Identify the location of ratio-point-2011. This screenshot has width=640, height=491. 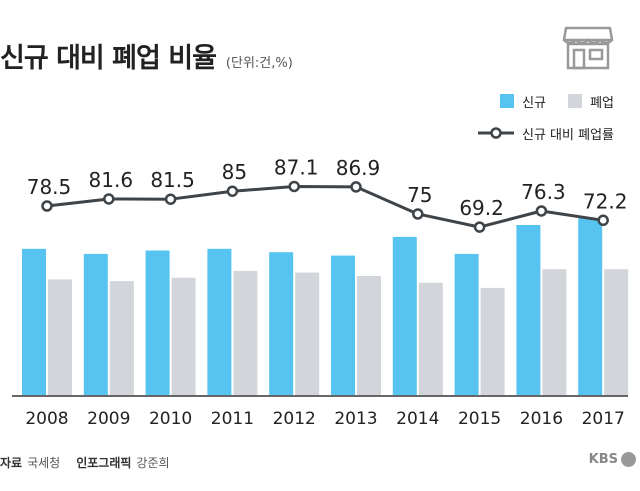
(232, 191).